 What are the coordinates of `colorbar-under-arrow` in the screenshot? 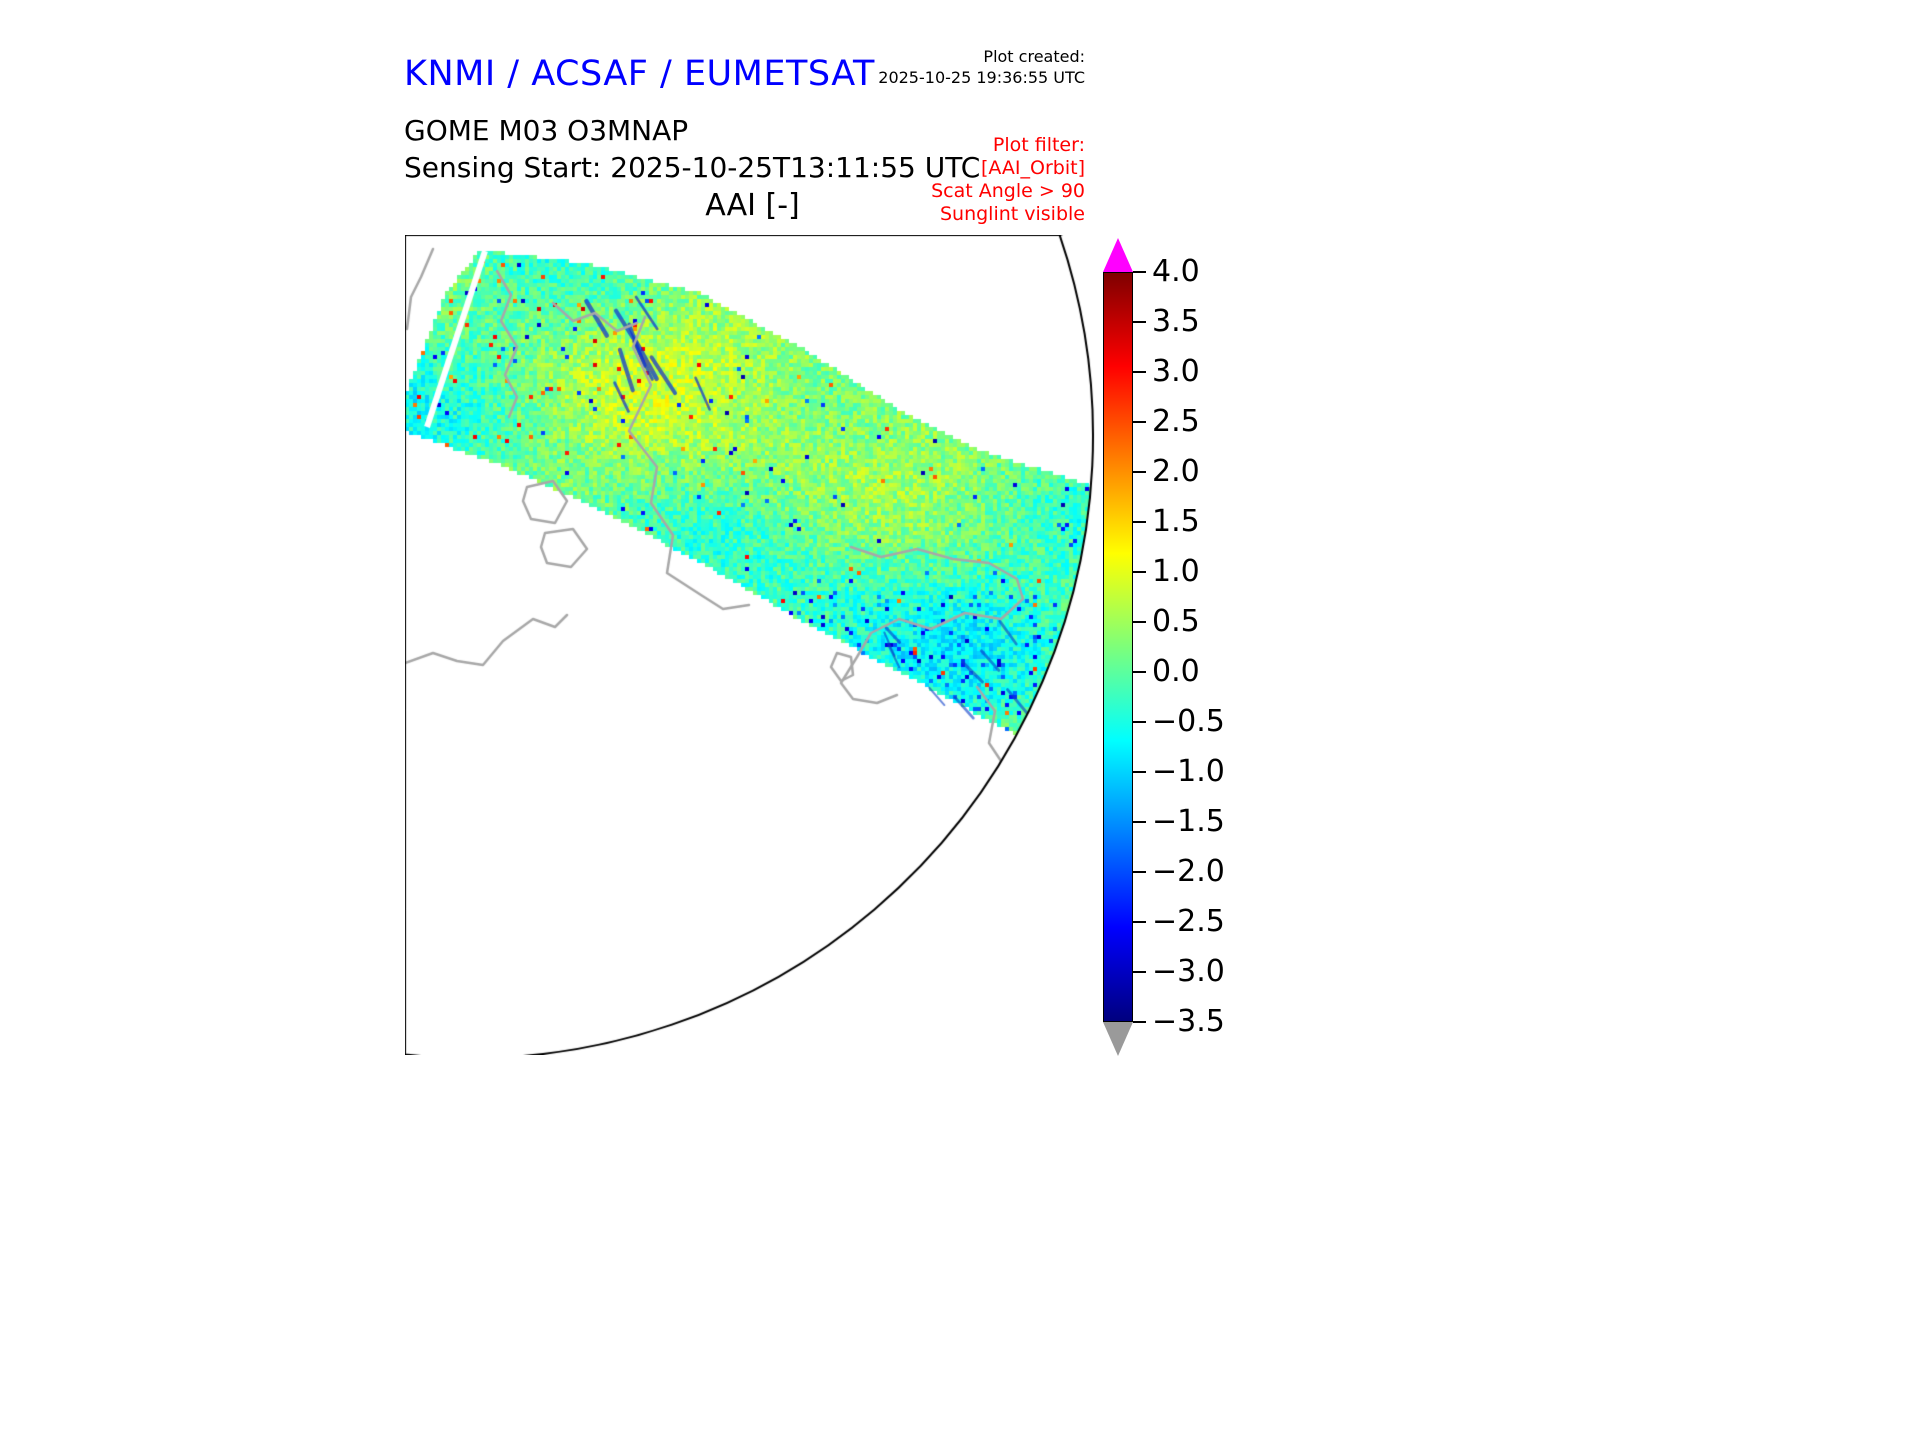 It's located at (1118, 1039).